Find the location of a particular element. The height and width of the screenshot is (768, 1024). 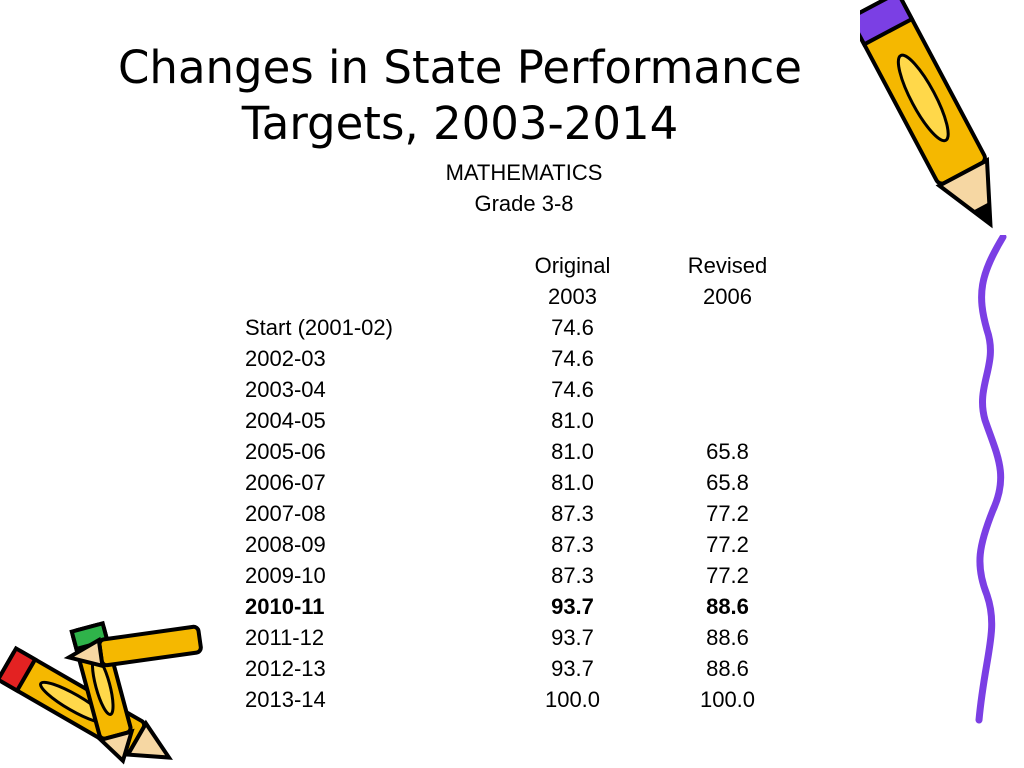

row-year: 2006-07 is located at coordinates (285, 482).